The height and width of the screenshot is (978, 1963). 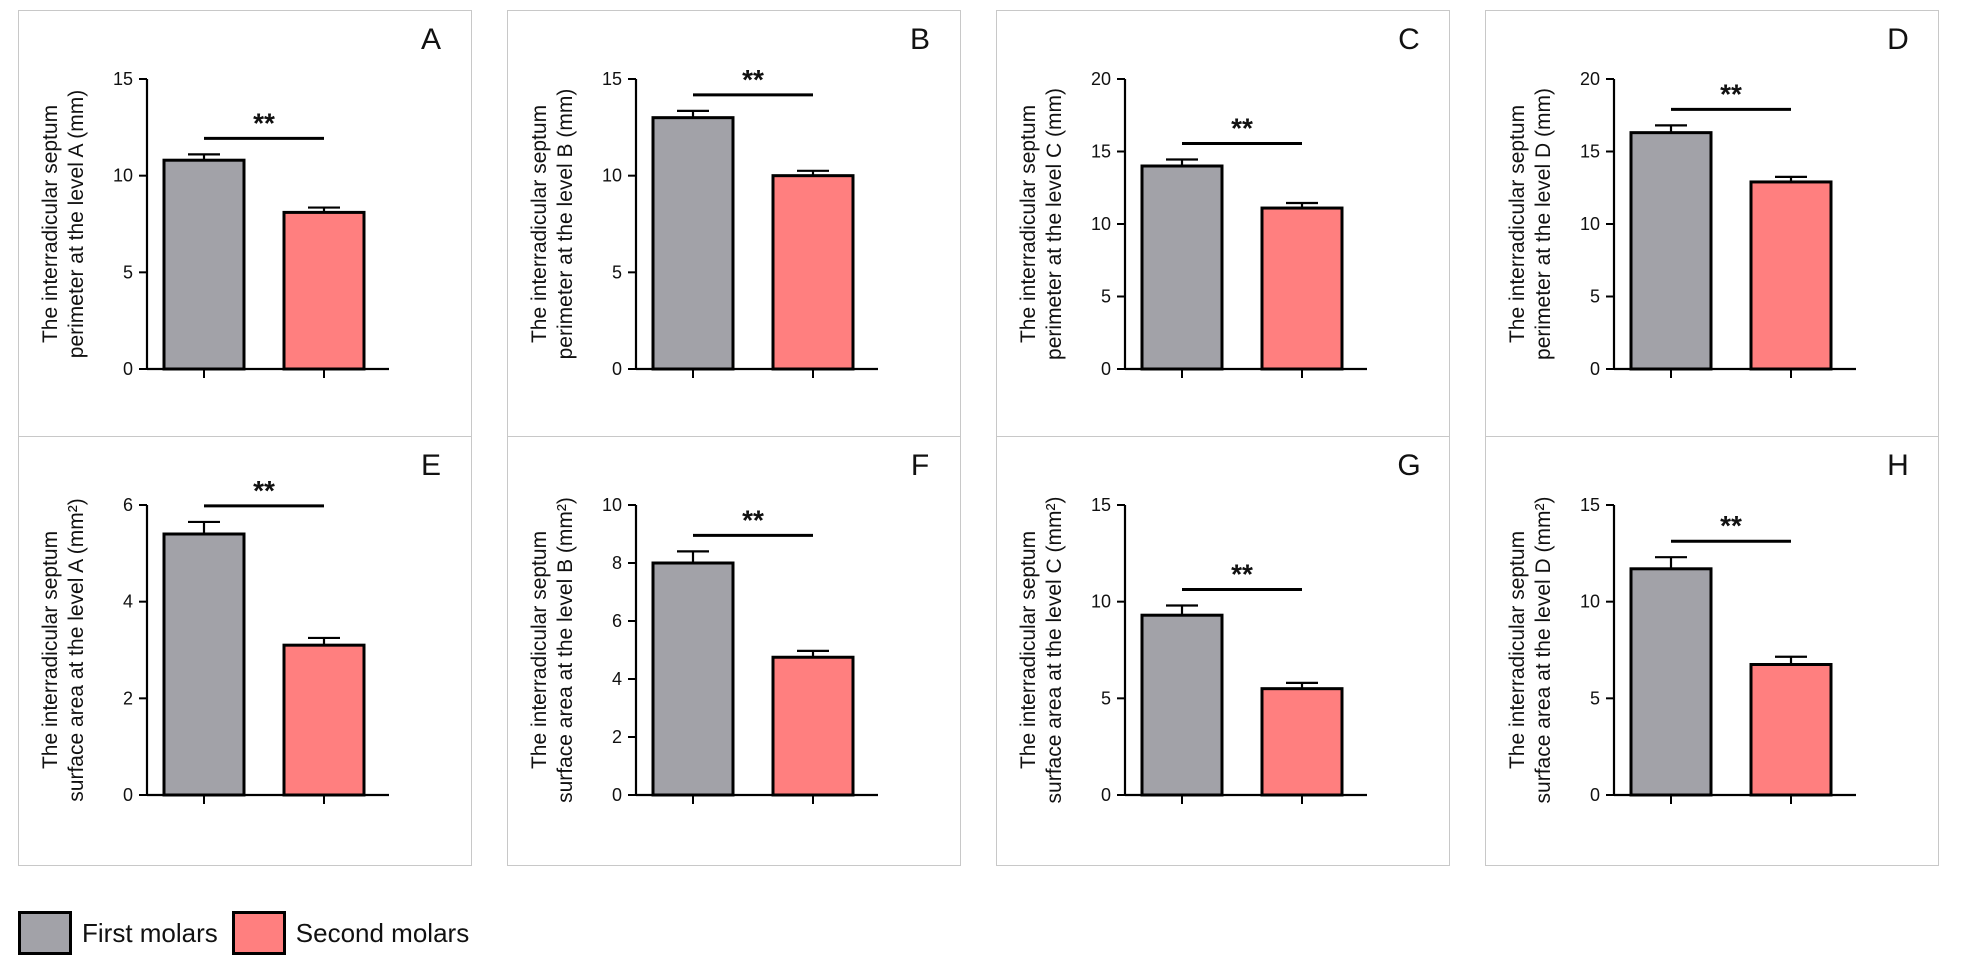 What do you see at coordinates (1408, 465) in the screenshot?
I see `panel-letter: G` at bounding box center [1408, 465].